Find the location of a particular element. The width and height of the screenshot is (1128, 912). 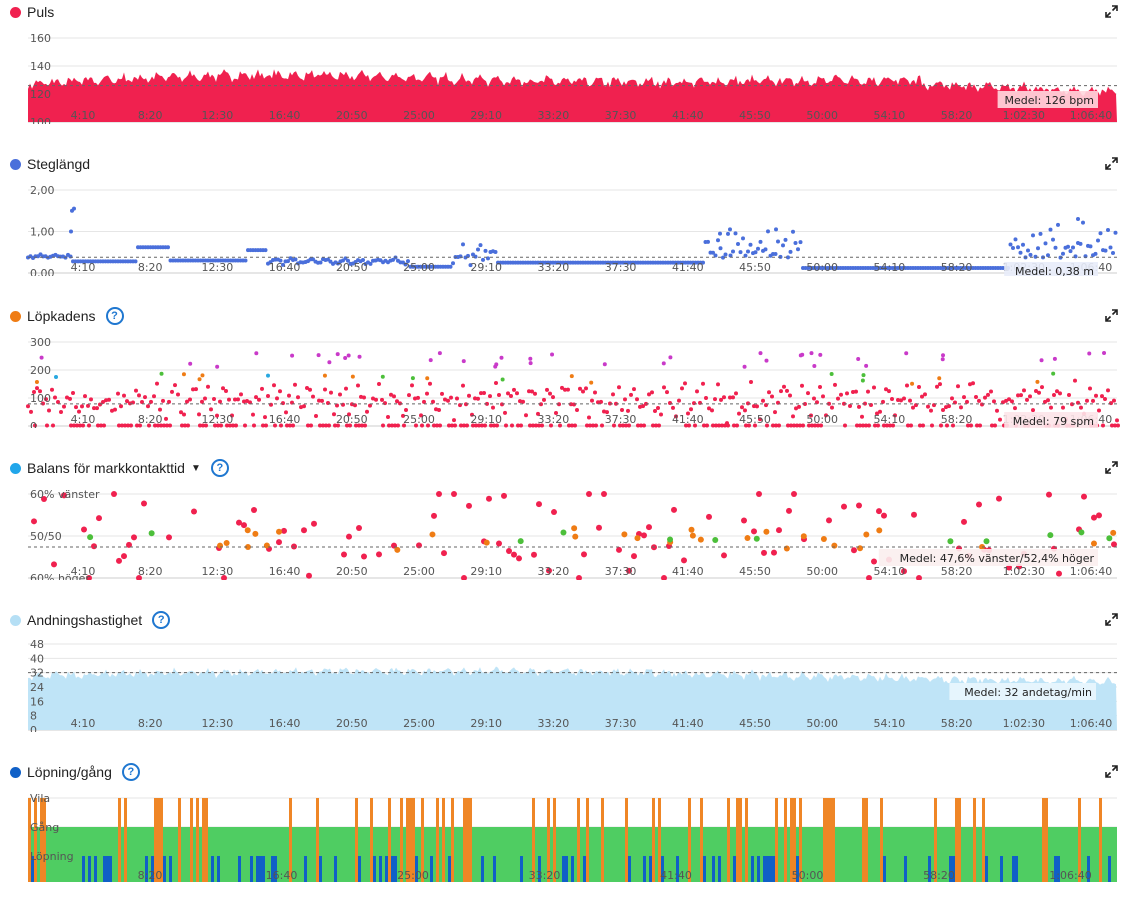

x-tick-label: 58:20 is located at coordinates (957, 571).